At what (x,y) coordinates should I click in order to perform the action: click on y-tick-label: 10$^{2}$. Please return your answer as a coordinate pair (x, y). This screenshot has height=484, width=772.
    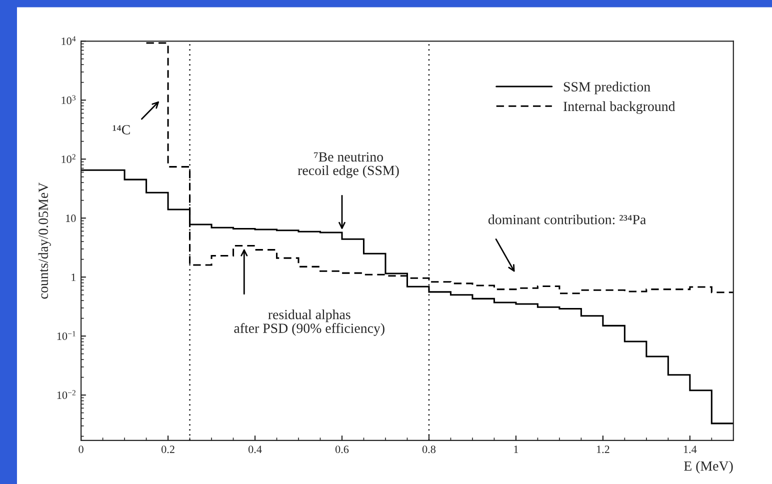
    Looking at the image, I should click on (69, 159).